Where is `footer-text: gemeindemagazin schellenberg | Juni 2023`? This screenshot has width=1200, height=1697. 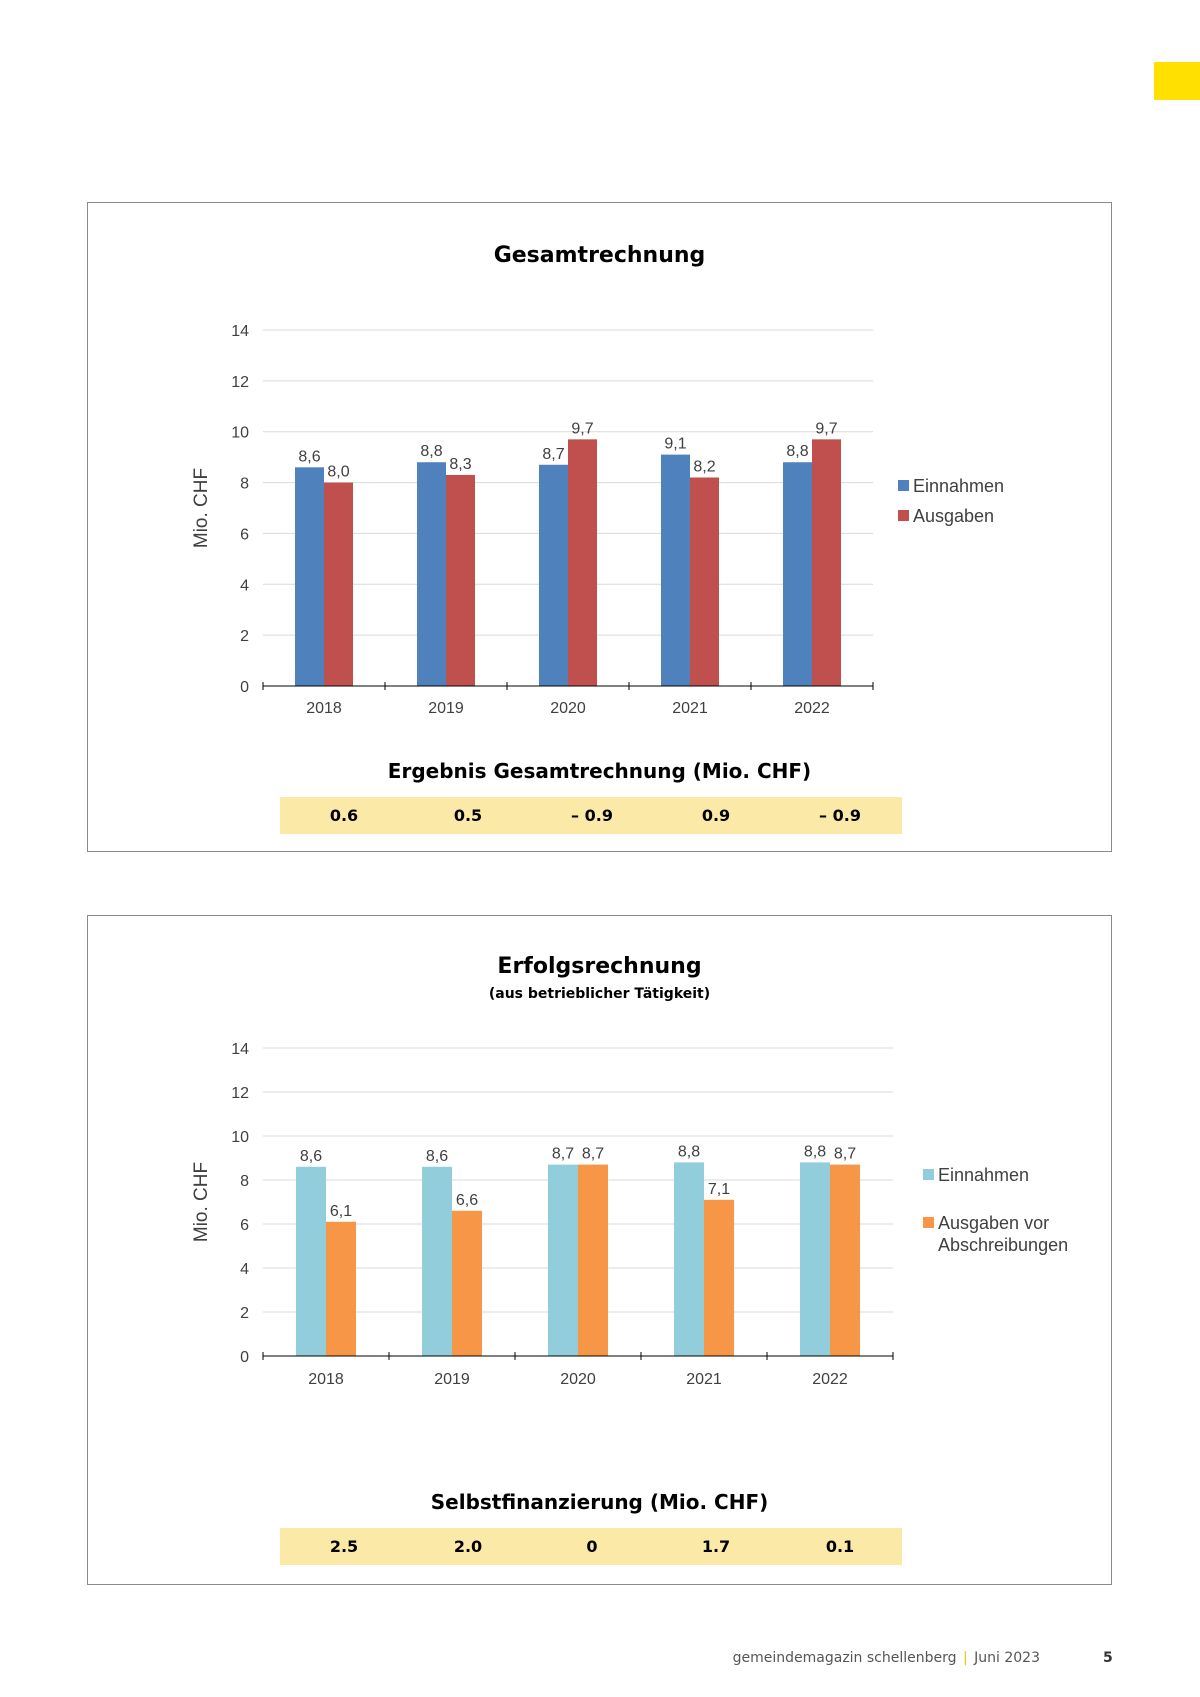
footer-text: gemeindemagazin schellenberg | Juni 2023 is located at coordinates (886, 1658).